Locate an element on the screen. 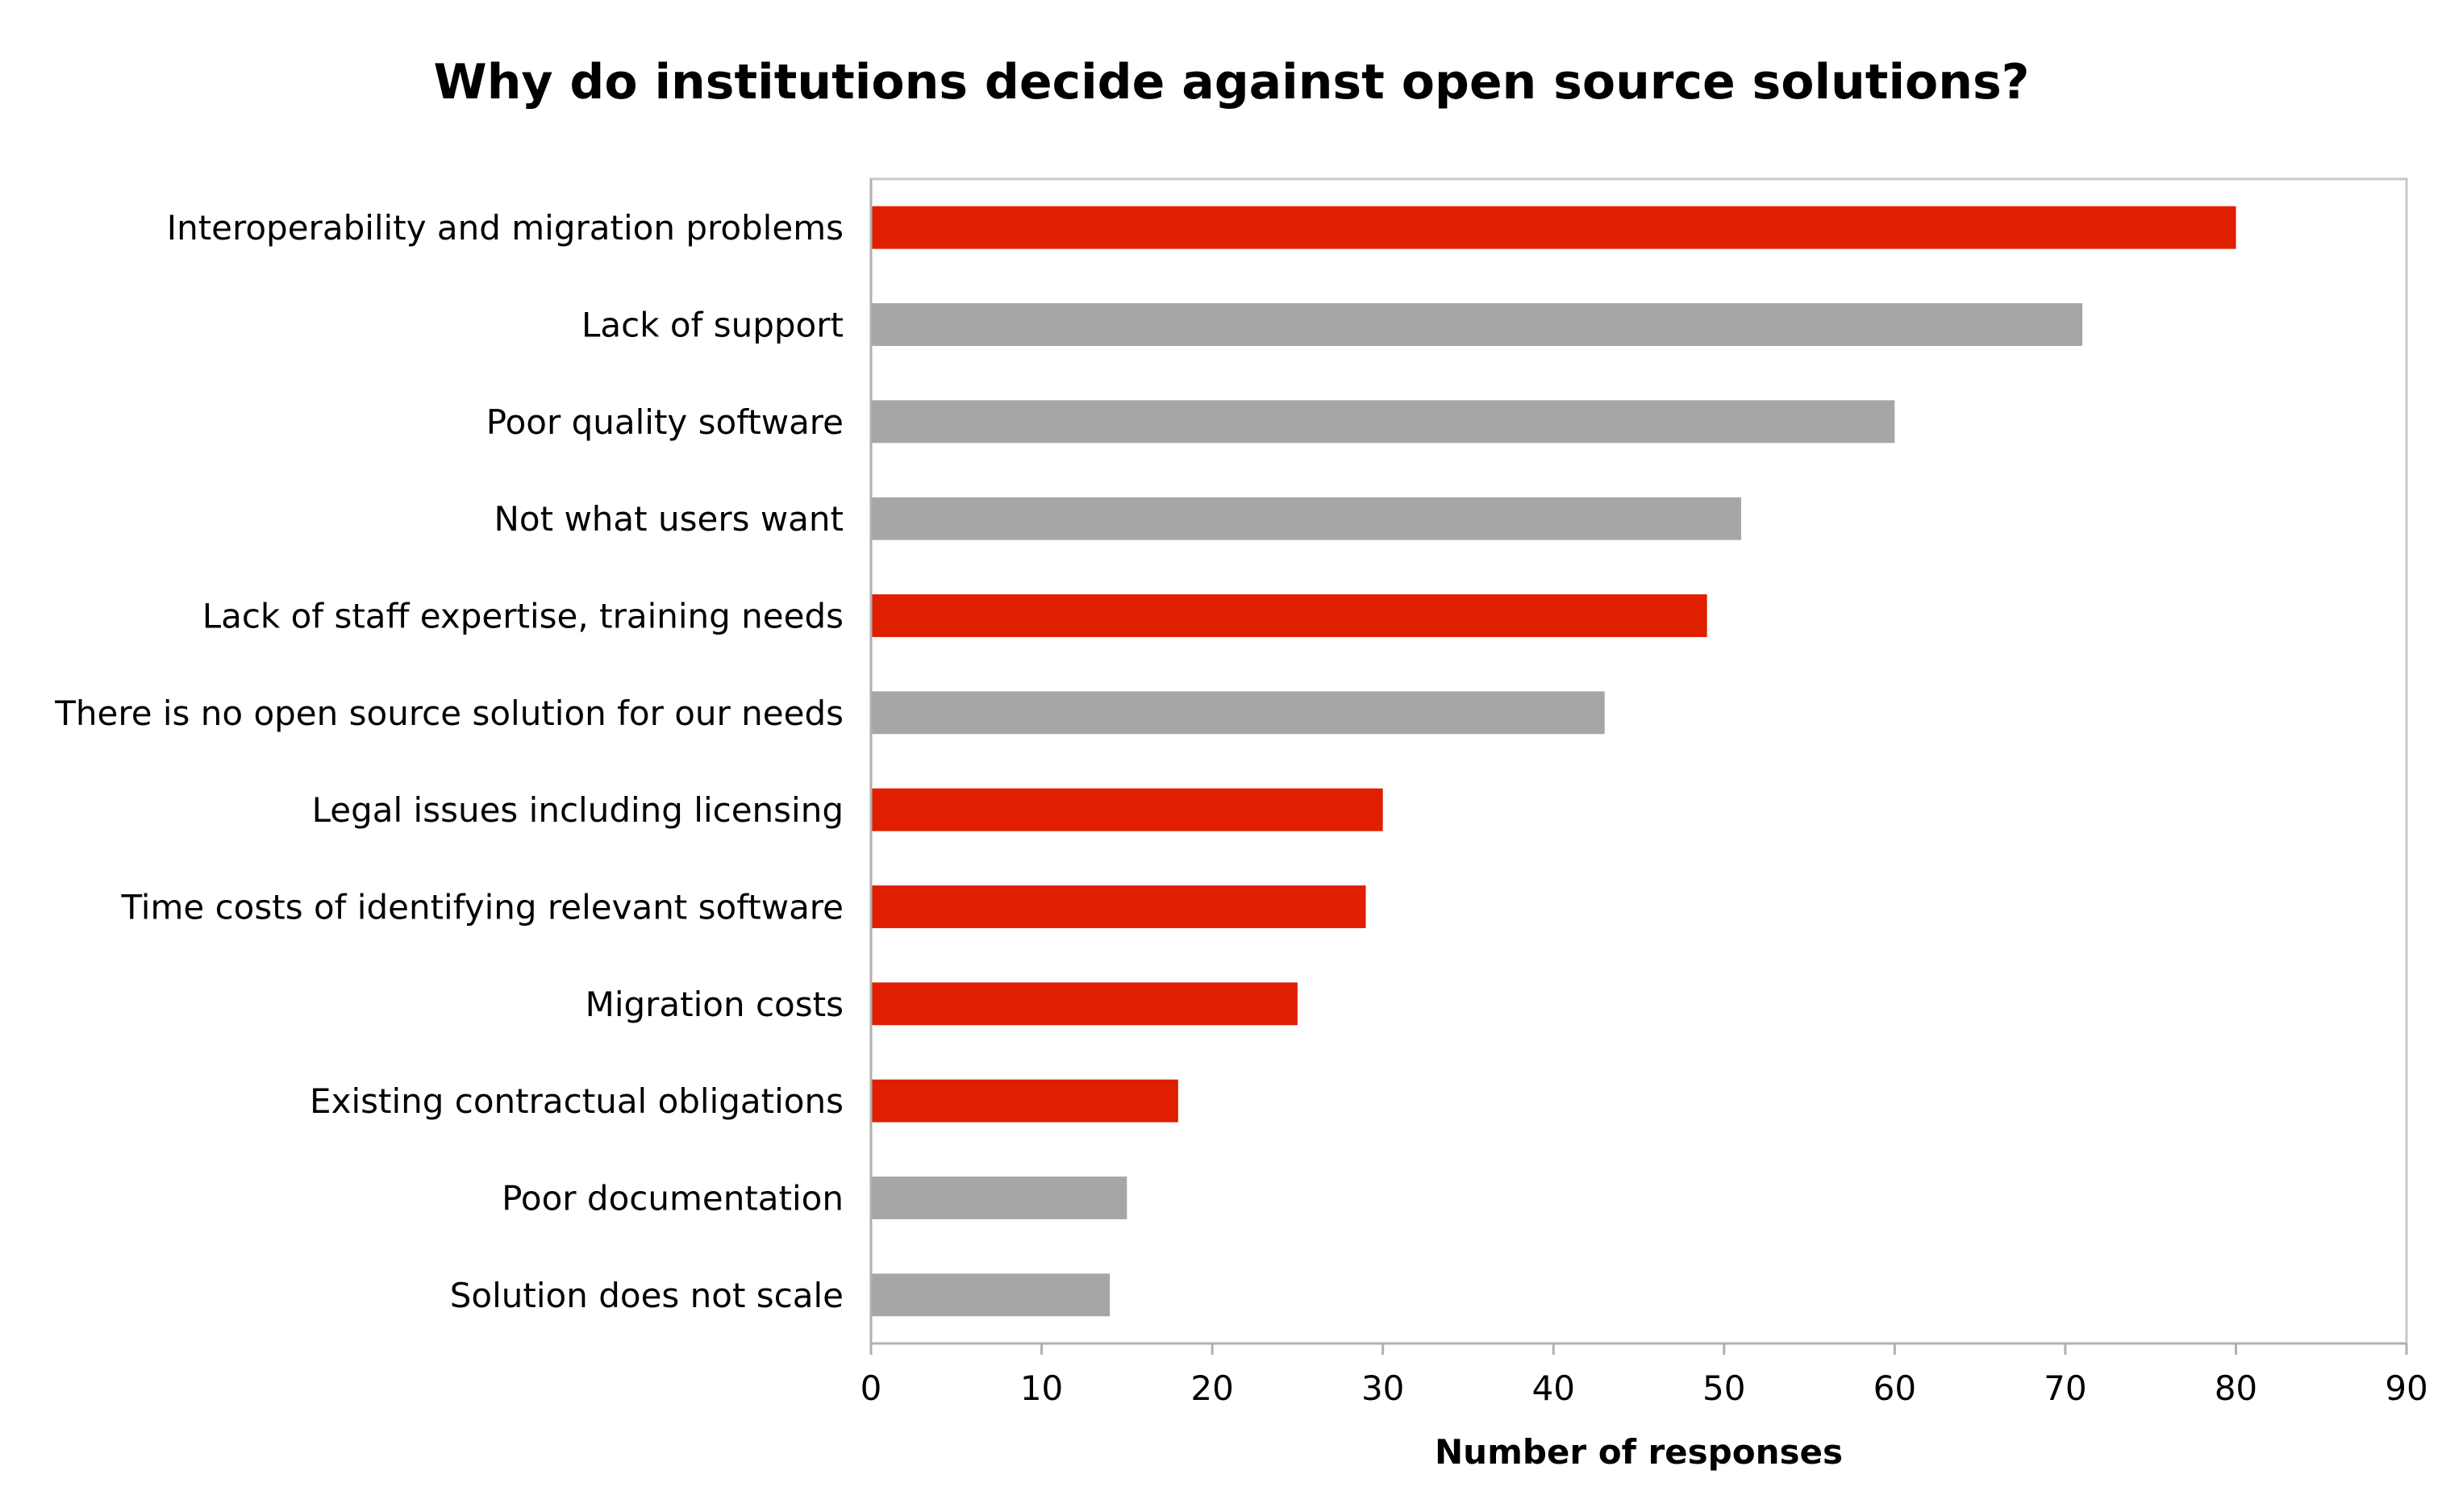 The width and height of the screenshot is (2463, 1512). x-tick-label-70: 70 is located at coordinates (2065, 1388).